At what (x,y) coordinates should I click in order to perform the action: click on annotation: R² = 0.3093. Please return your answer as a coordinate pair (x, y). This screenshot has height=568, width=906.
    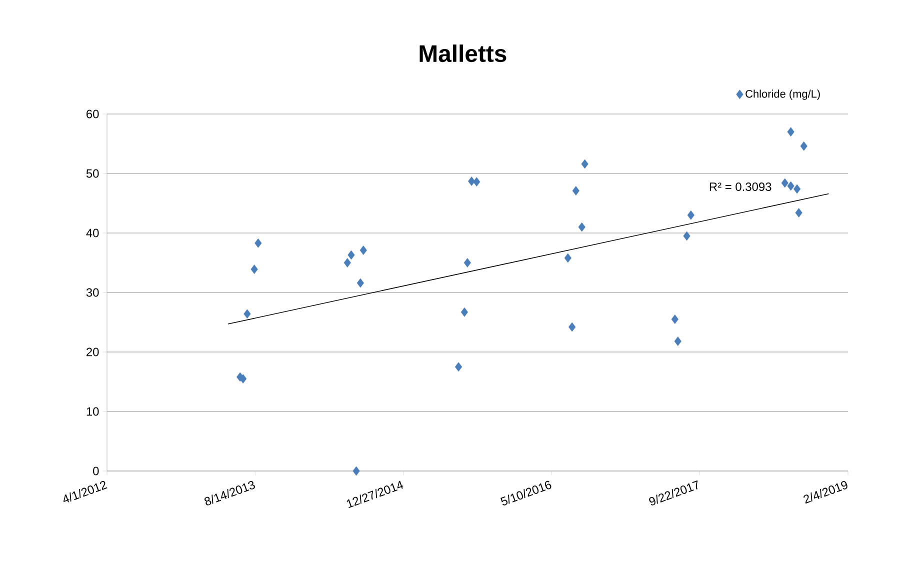
    Looking at the image, I should click on (741, 186).